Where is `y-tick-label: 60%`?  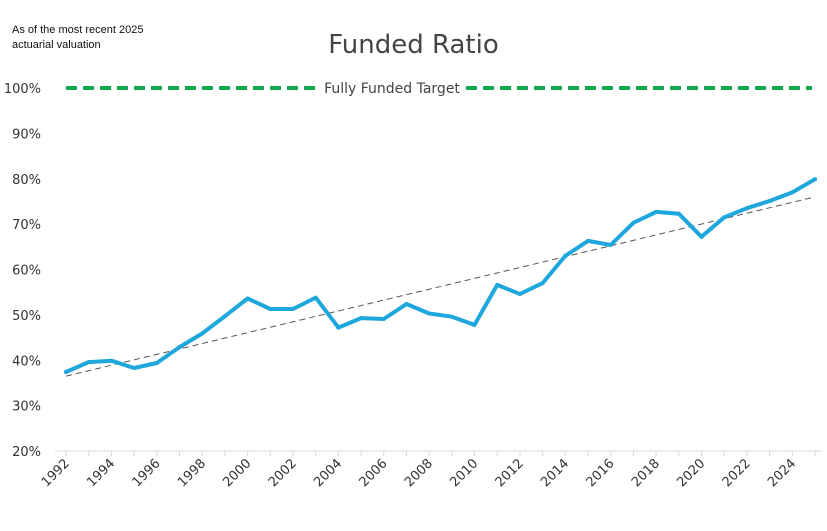 y-tick-label: 60% is located at coordinates (26, 271).